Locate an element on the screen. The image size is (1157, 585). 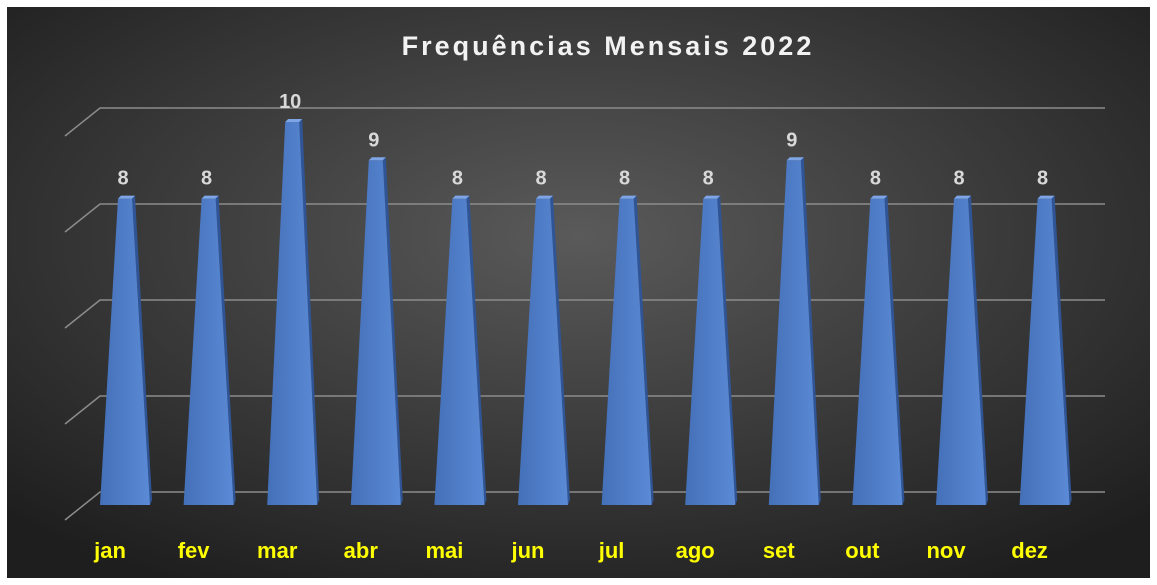
x-tick-label: abr is located at coordinates (361, 550).